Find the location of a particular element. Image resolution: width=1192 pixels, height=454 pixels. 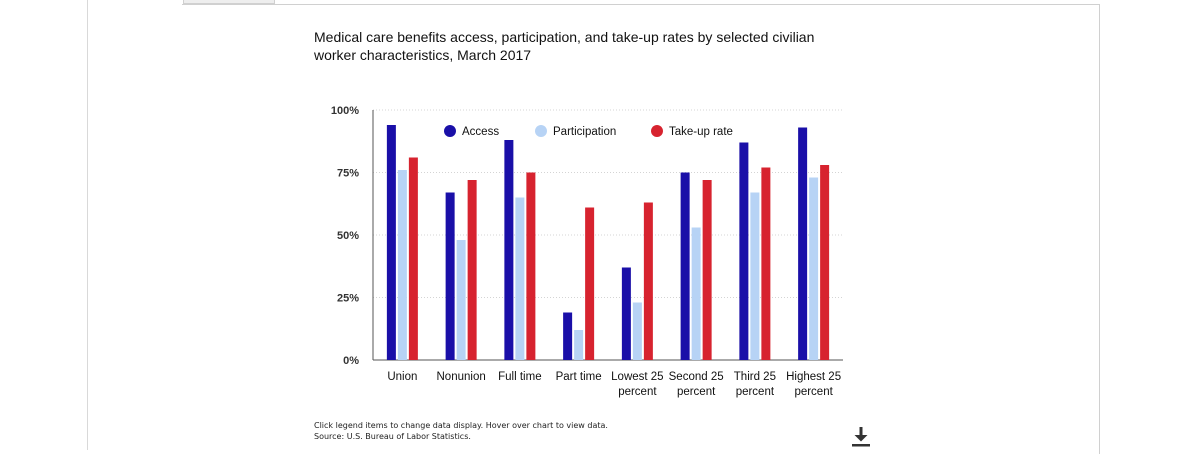

x-tick-label: Part time is located at coordinates (579, 377).